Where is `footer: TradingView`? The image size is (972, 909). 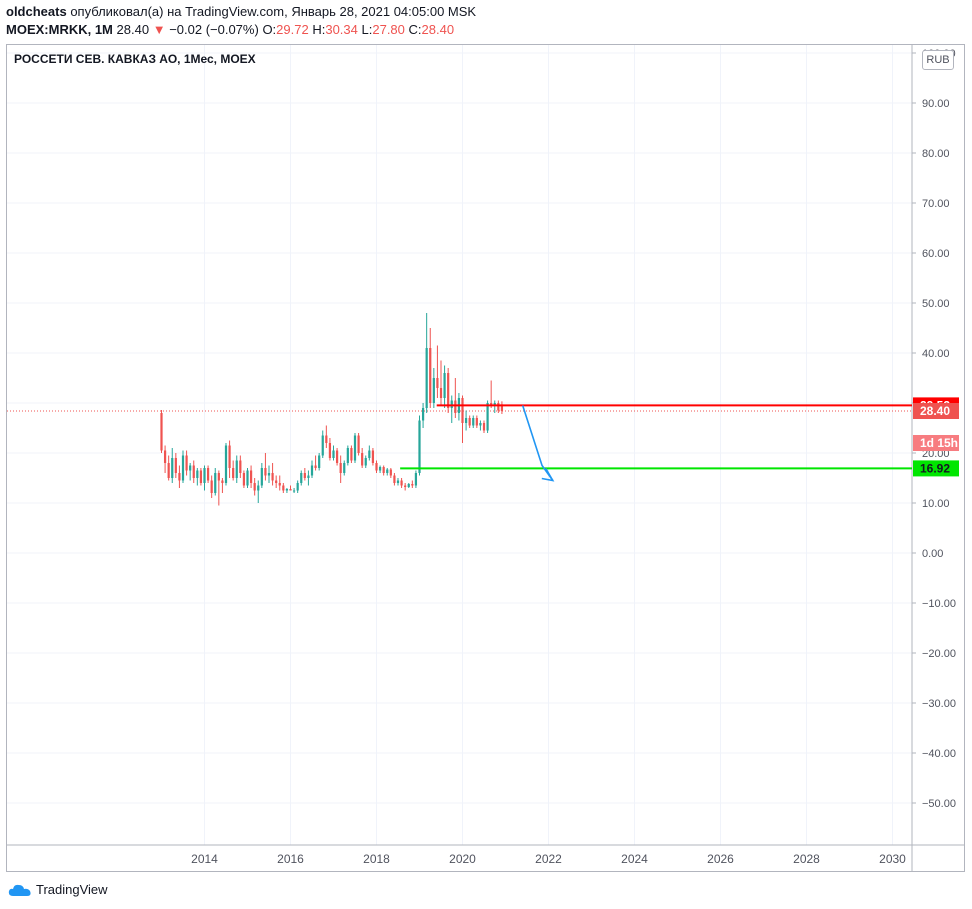
footer: TradingView is located at coordinates (58, 889).